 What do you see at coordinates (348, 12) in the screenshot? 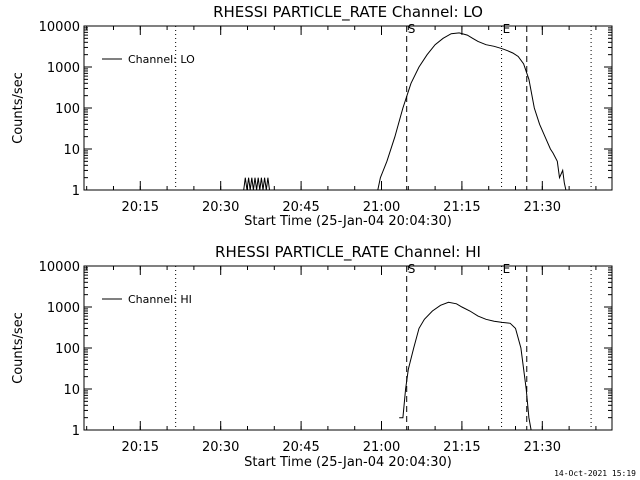
I see `chart-title: RHESSI PARTICLE_RATE Channel: LO` at bounding box center [348, 12].